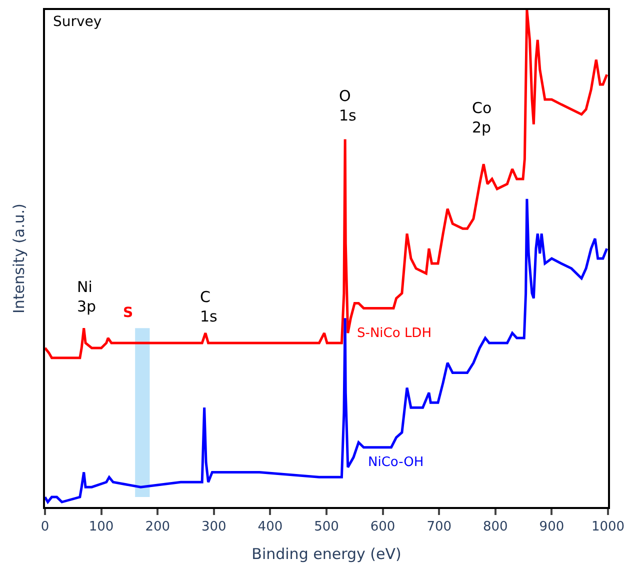 Image resolution: width=633 pixels, height=568 pixels. Describe the element at coordinates (45, 527) in the screenshot. I see `x-tick-label: 0` at that location.